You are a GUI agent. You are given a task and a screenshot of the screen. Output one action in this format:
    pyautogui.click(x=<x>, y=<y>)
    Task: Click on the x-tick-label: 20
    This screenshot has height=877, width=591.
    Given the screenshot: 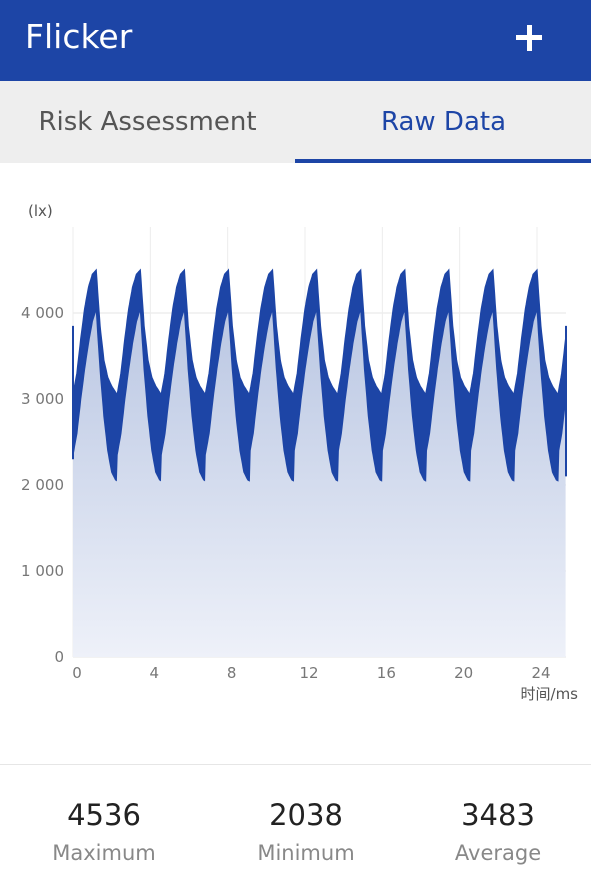 What is the action you would take?
    pyautogui.click(x=463, y=673)
    